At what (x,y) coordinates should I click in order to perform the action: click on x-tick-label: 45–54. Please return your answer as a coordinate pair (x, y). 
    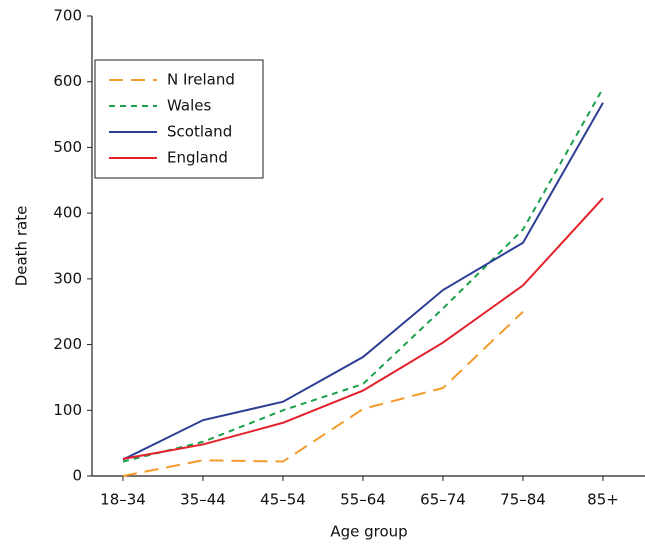
    Looking at the image, I should click on (283, 500).